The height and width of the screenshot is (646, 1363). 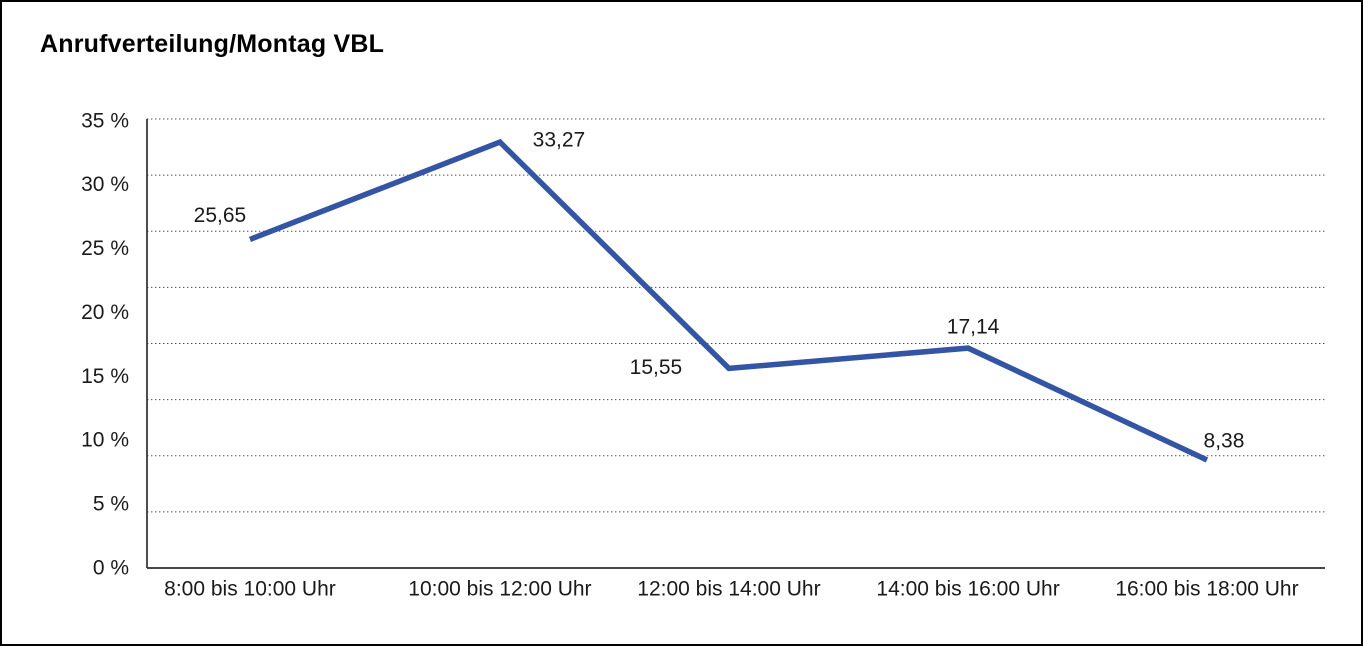 I want to click on data-point-label: 17,14, so click(x=973, y=326).